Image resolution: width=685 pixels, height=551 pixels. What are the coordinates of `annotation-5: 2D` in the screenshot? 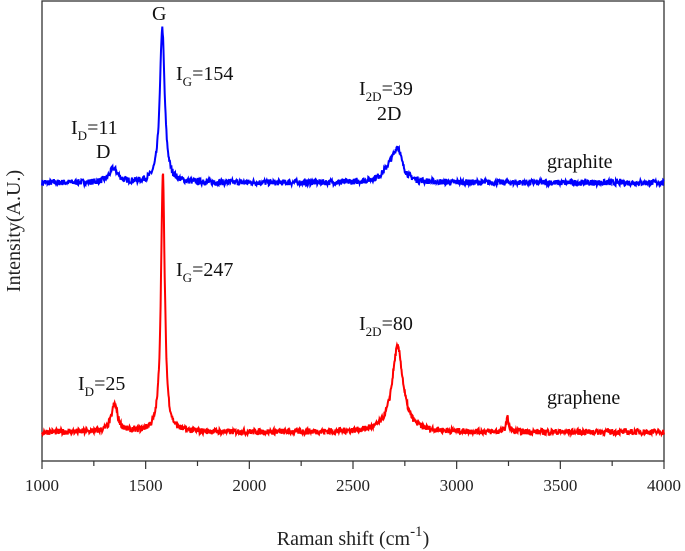 It's located at (389, 114).